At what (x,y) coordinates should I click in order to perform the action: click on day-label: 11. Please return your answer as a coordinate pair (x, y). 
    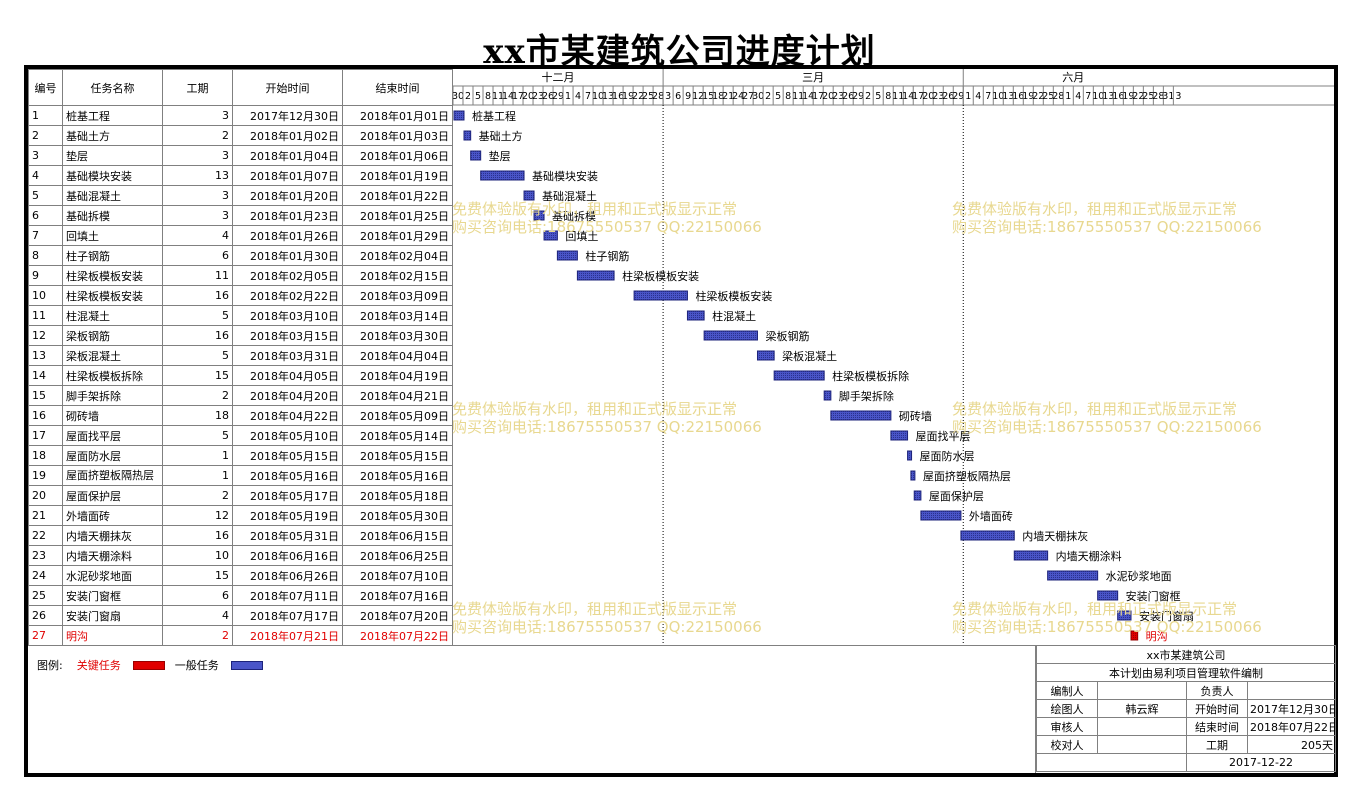
    Looking at the image, I should click on (798, 96).